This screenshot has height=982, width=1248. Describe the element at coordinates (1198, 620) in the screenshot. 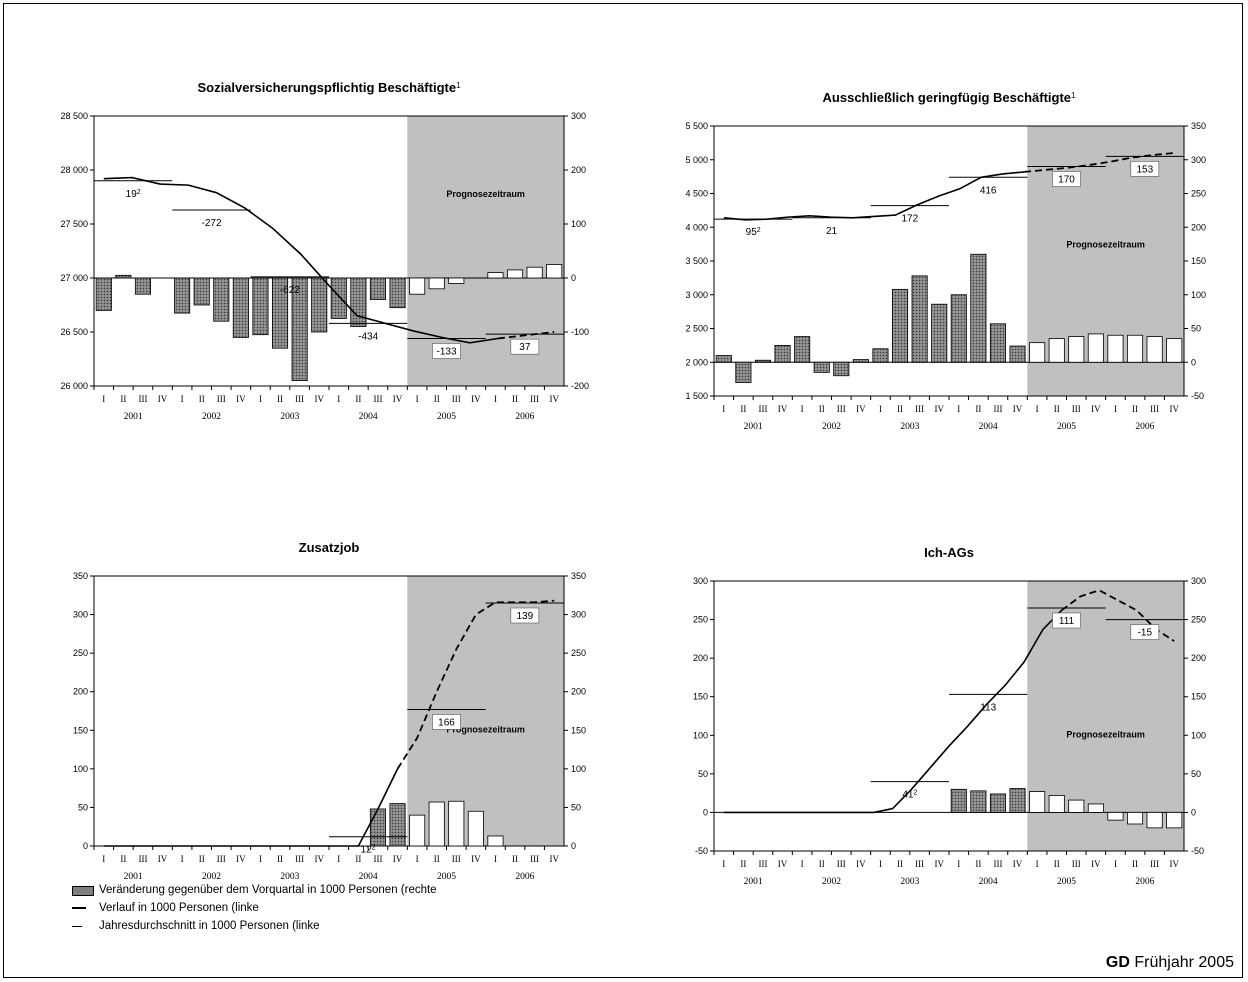

I see `right-tick-label: 250` at that location.